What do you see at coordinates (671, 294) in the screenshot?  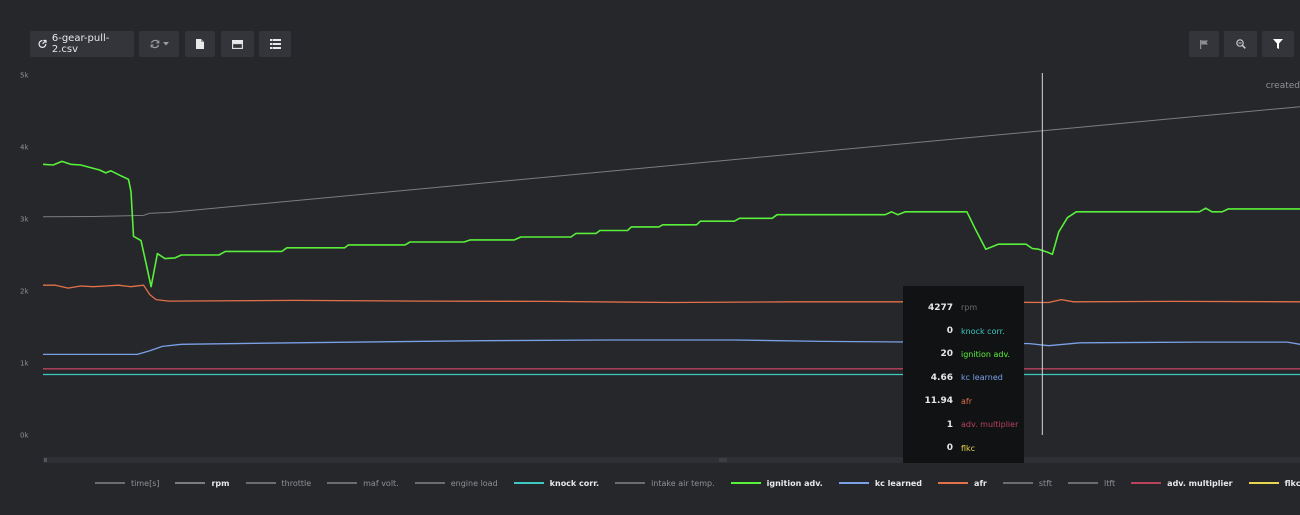 I see `series-line-afr` at bounding box center [671, 294].